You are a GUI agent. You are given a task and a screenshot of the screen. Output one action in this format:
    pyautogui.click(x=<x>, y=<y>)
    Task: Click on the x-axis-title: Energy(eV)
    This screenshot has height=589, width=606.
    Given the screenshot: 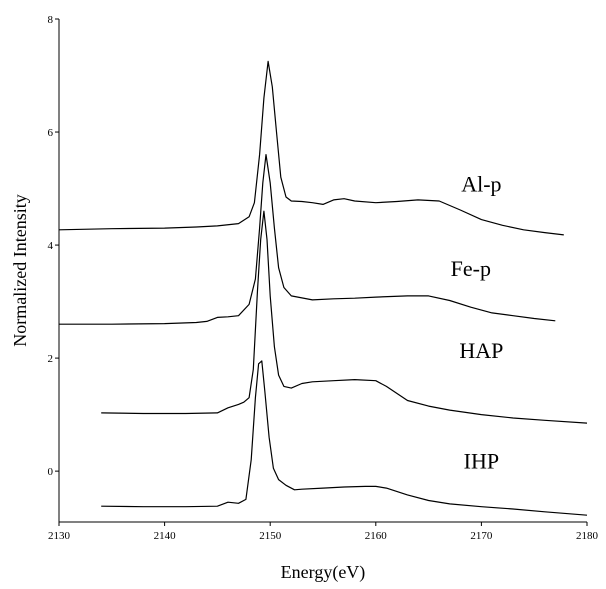 What is the action you would take?
    pyautogui.click(x=323, y=572)
    